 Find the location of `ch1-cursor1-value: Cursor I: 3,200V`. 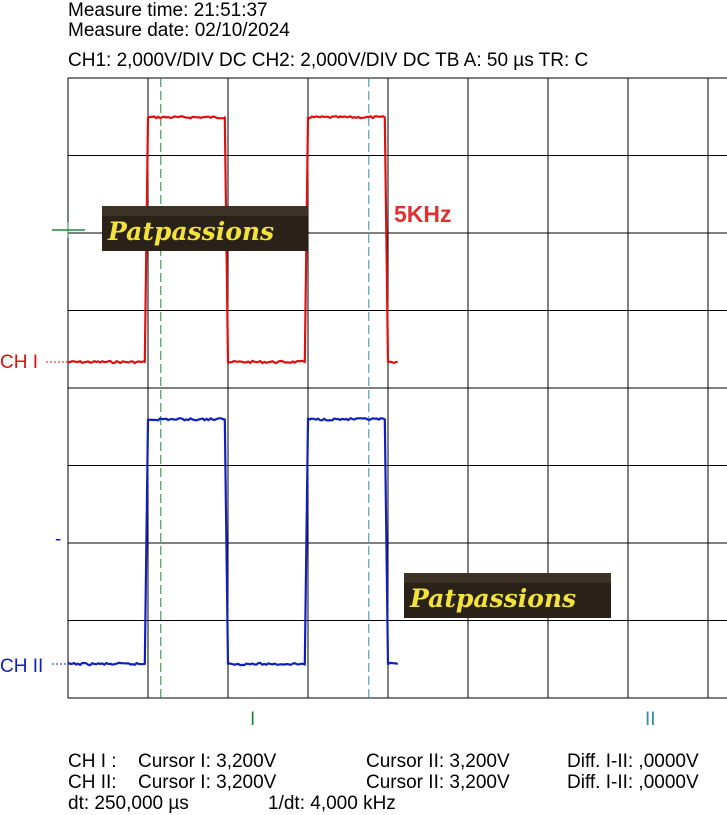

ch1-cursor1-value: Cursor I: 3,200V is located at coordinates (207, 761).